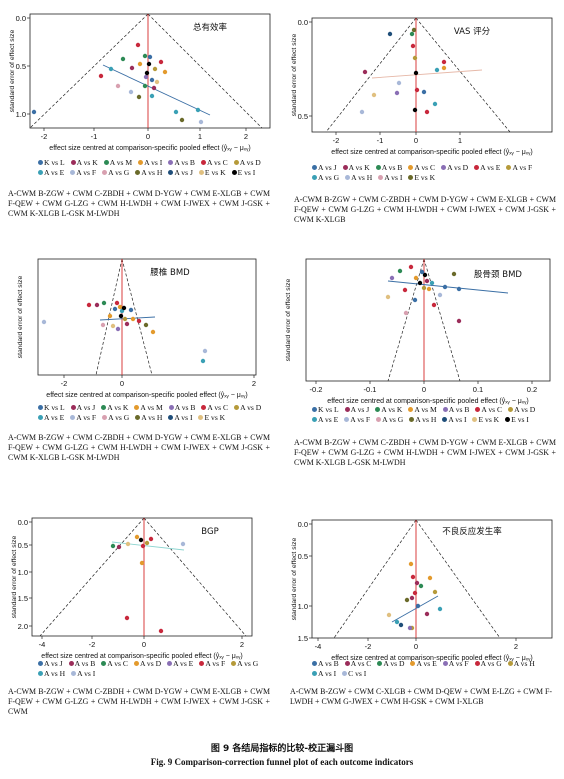 This screenshot has height=779, width=564. I want to click on legend-label: A vs G, so click(248, 663).